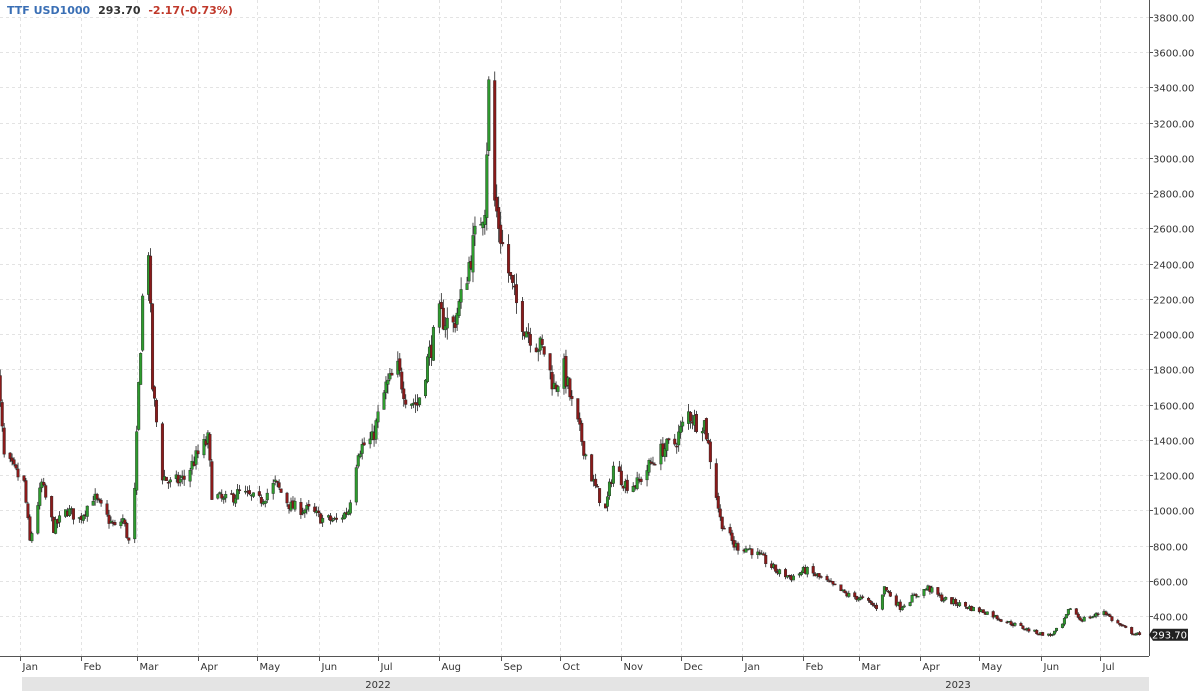 This screenshot has width=1199, height=691. Describe the element at coordinates (49, 10) in the screenshot. I see `symbol-label: TTF USD1000` at that location.